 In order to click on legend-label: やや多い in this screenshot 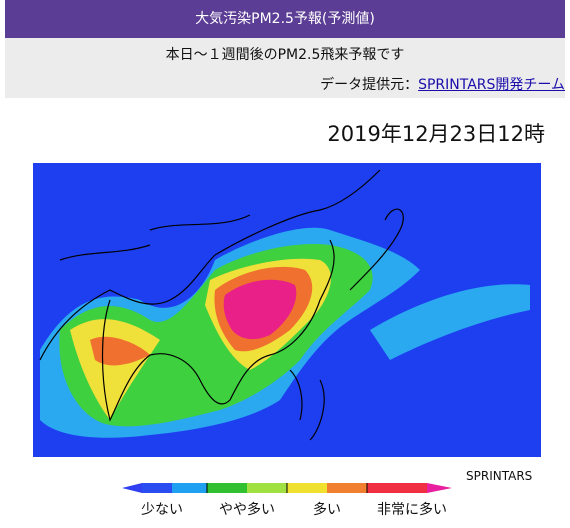, I will do `click(247, 510)`.